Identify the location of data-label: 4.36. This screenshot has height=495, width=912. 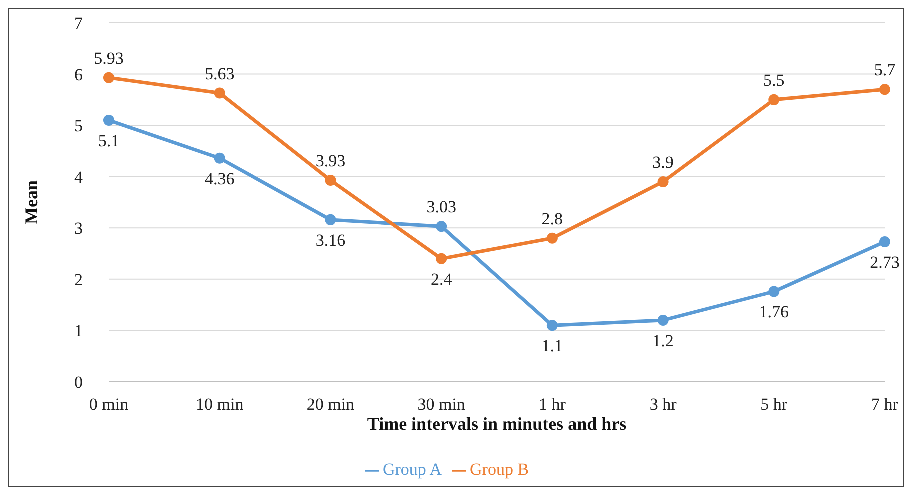
(219, 178).